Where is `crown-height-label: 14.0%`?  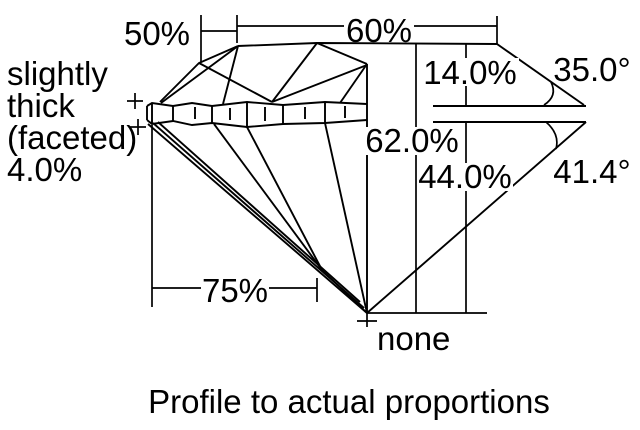 crown-height-label: 14.0% is located at coordinates (470, 72).